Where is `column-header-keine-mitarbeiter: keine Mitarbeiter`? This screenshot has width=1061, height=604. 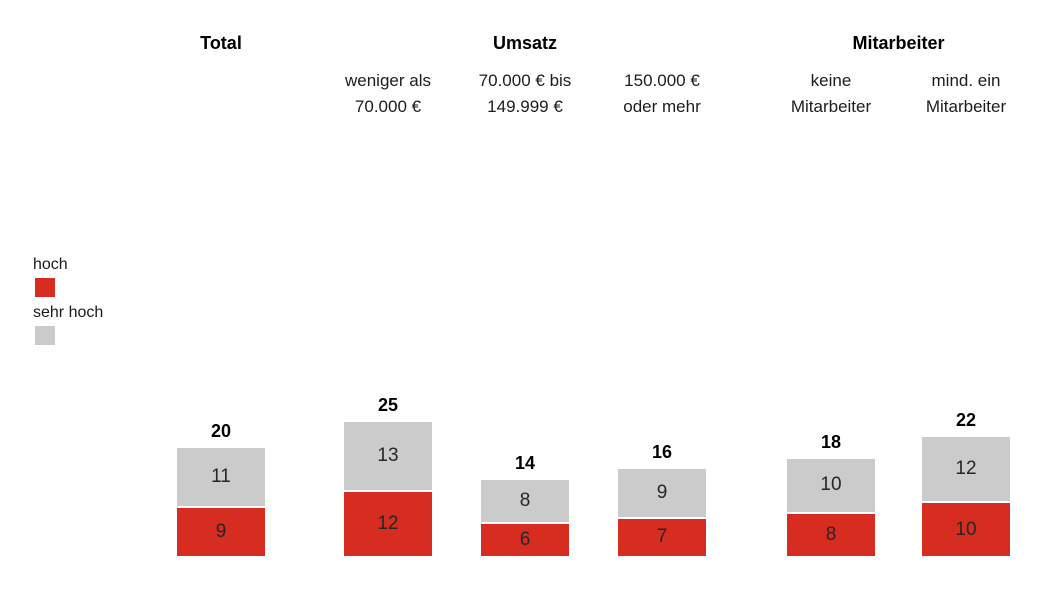 column-header-keine-mitarbeiter: keine Mitarbeiter is located at coordinates (831, 94).